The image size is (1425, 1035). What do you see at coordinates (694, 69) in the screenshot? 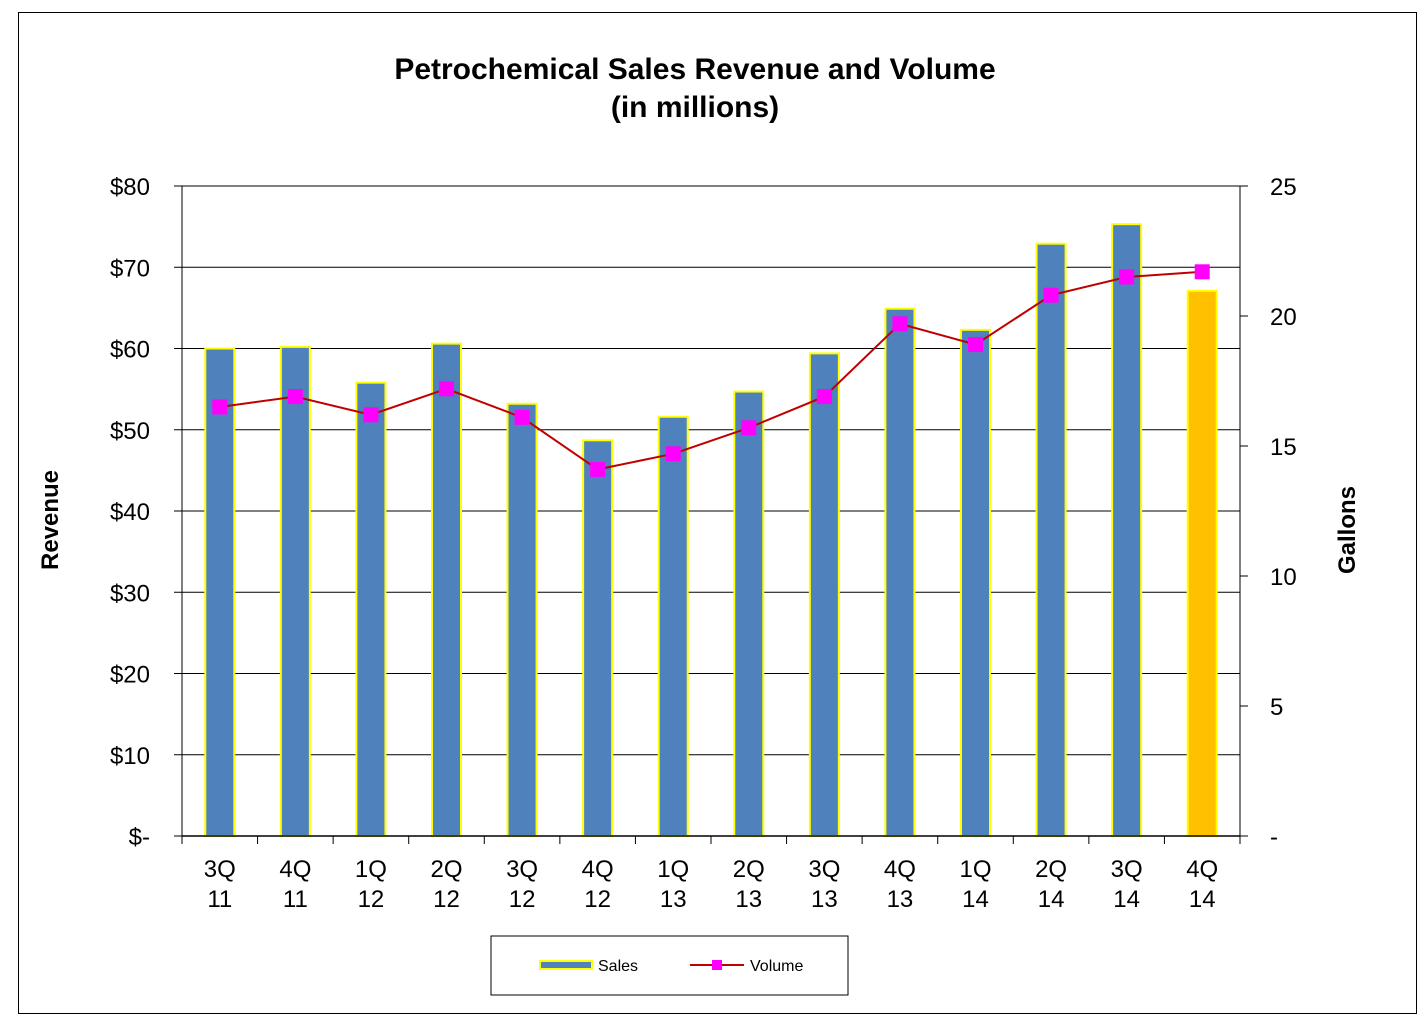
I see `chart-title: Petrochemical Sales Revenue and Volume` at bounding box center [694, 69].